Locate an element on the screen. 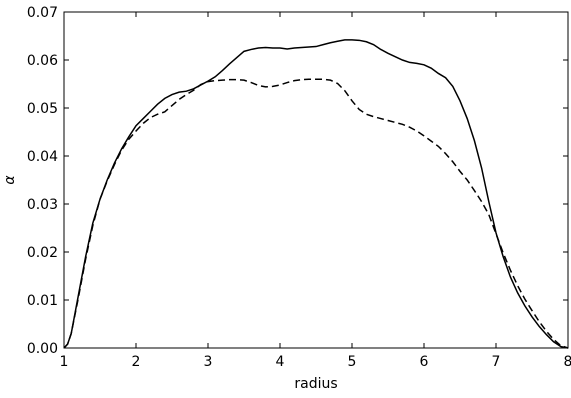 The height and width of the screenshot is (398, 571). y-tick-label: 0.02 is located at coordinates (42, 253).